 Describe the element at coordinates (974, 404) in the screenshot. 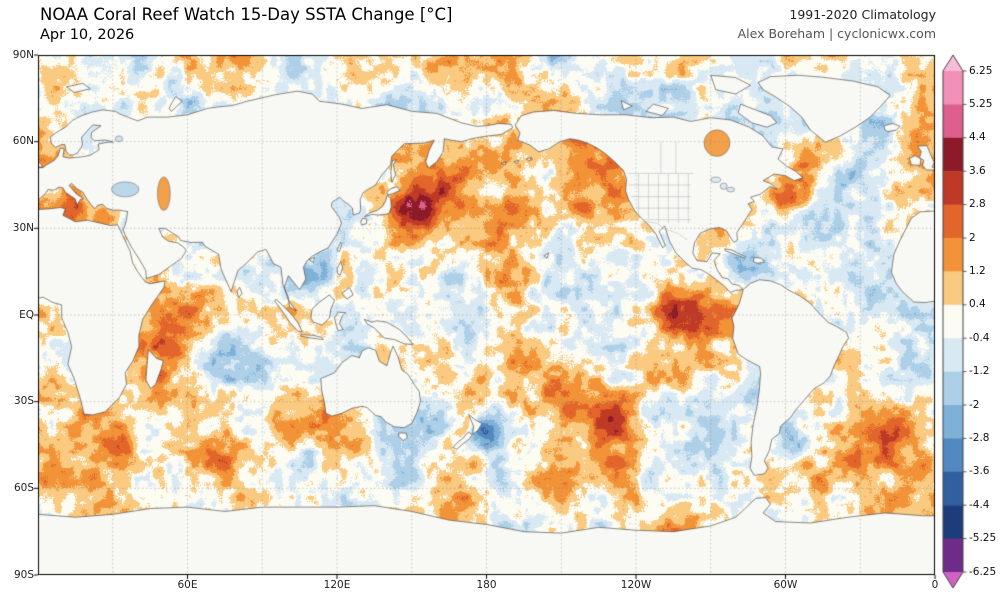

I see `colorbar-tick-label--2: -2` at that location.